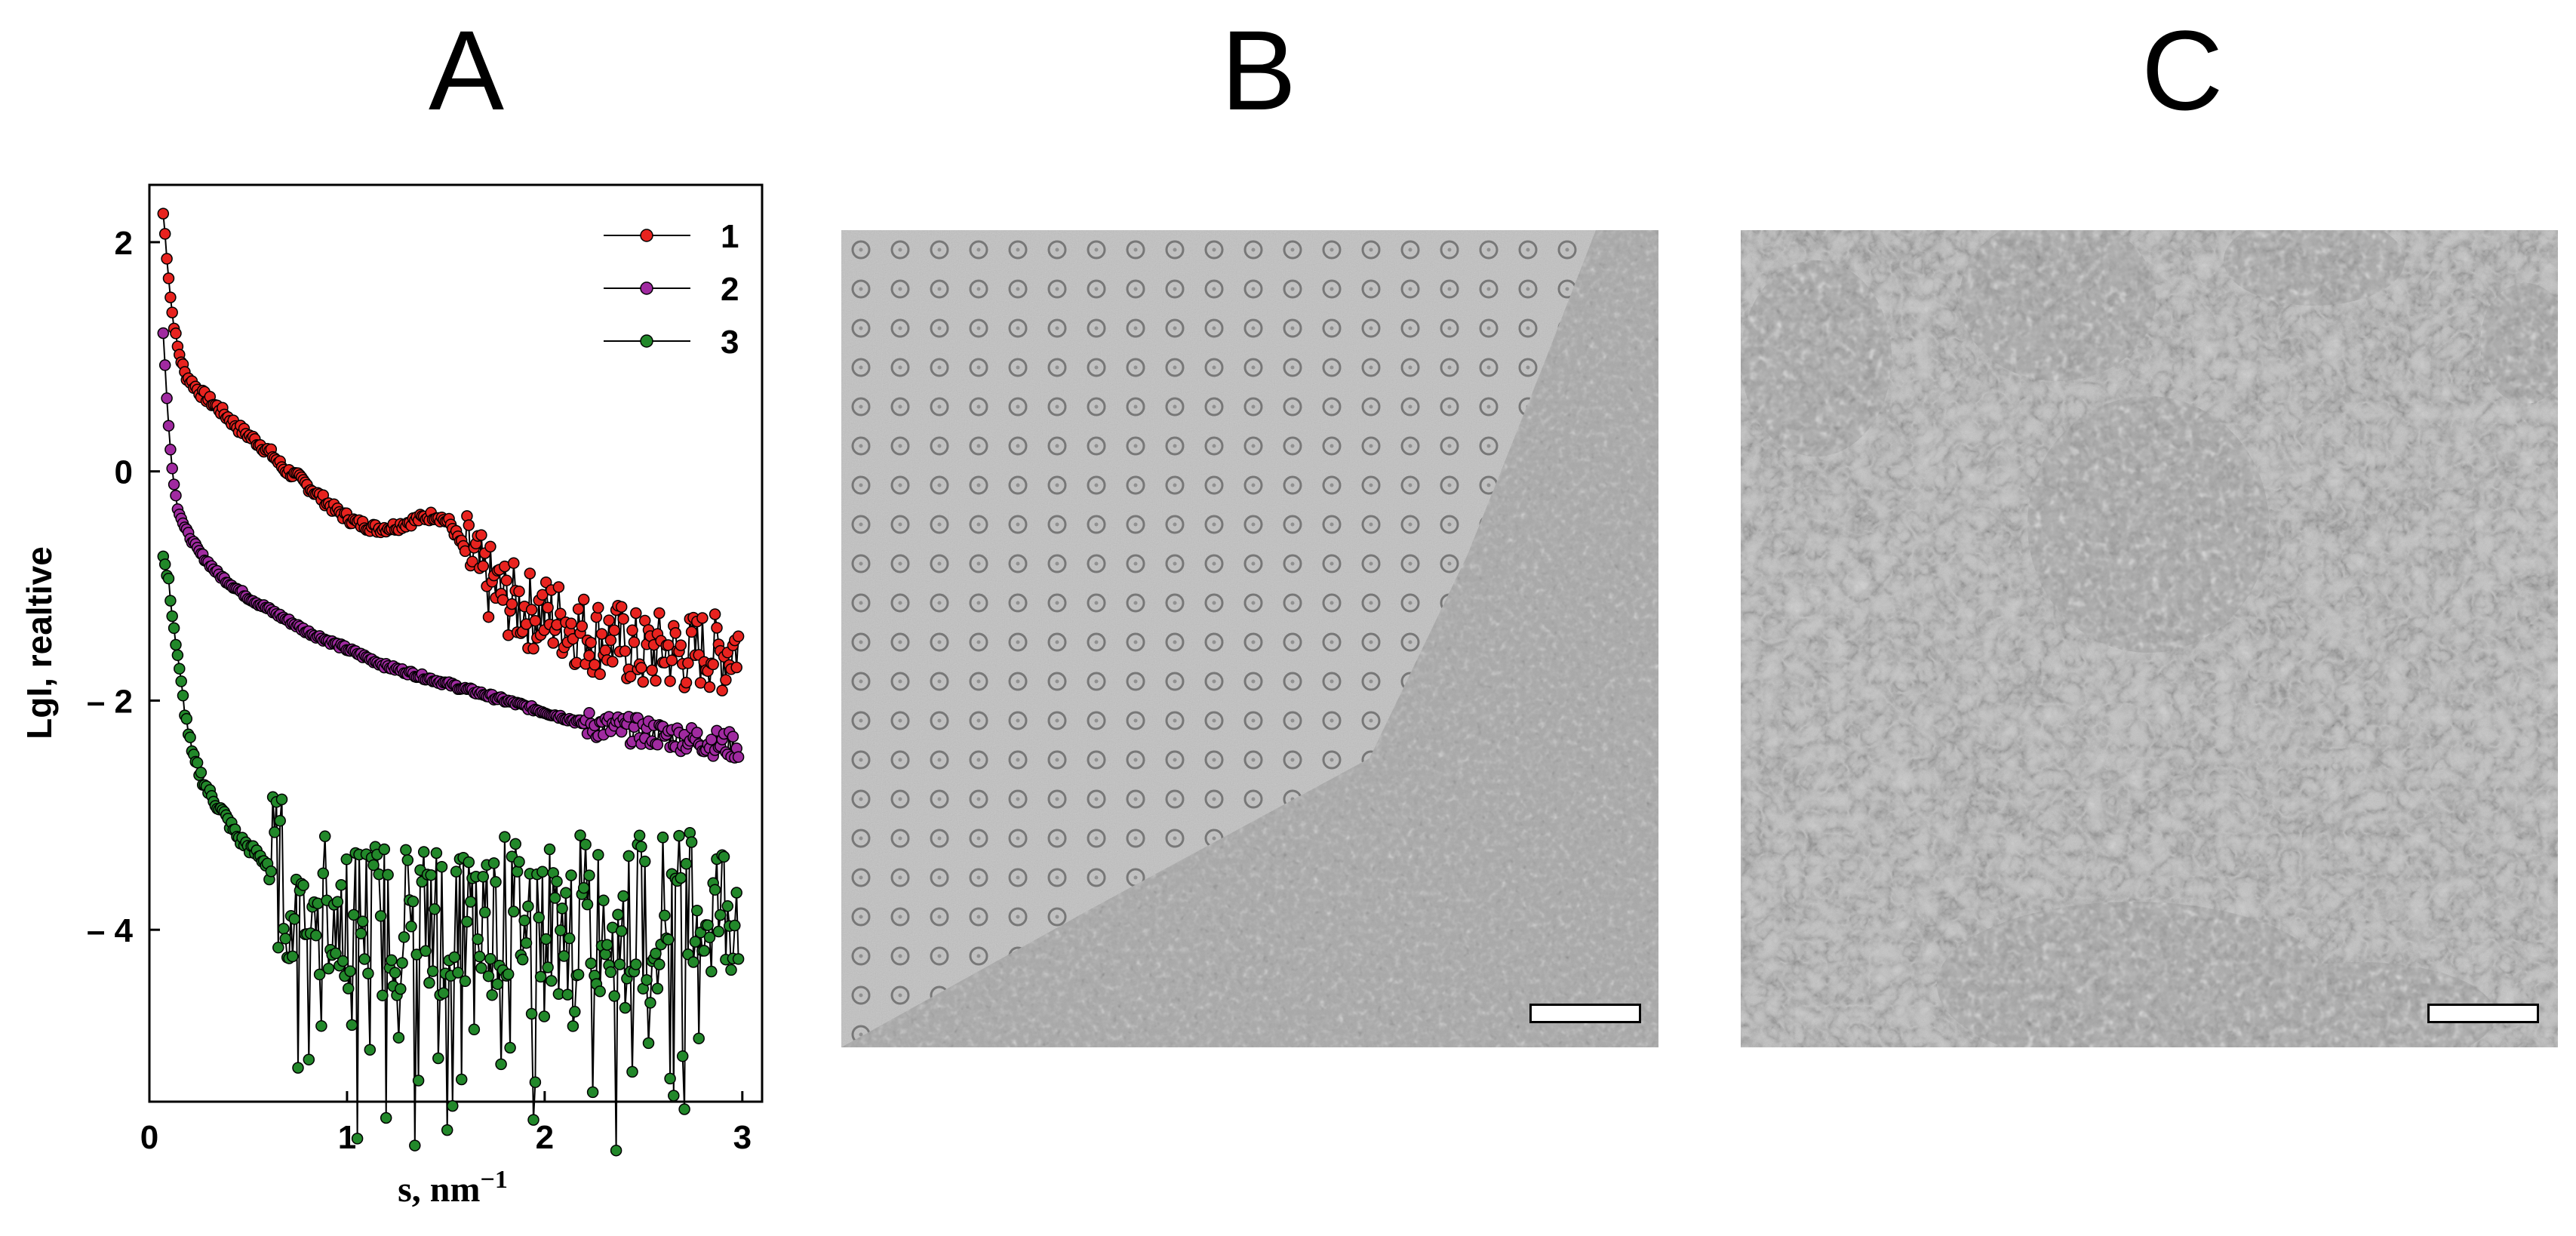 The height and width of the screenshot is (1236, 2576). What do you see at coordinates (2182, 70) in the screenshot?
I see `panel-label-c: C` at bounding box center [2182, 70].